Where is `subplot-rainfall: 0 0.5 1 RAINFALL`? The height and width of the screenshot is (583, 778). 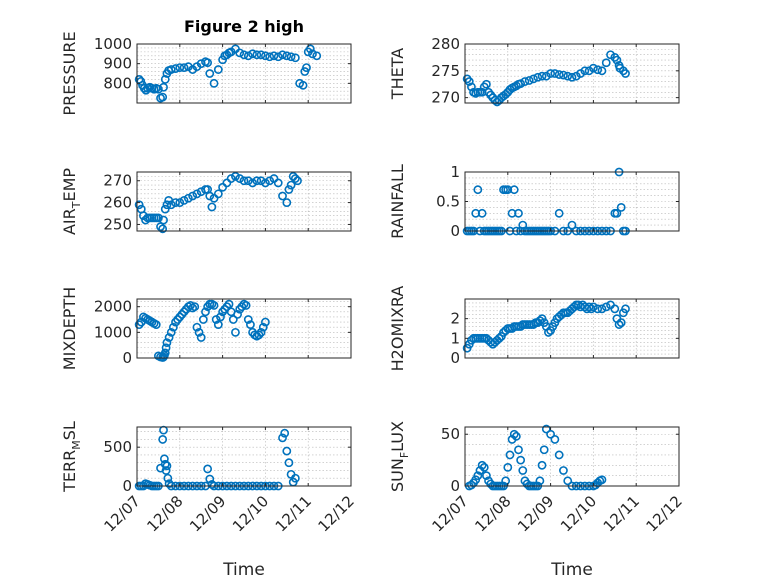
subplot-rainfall: 0 0.5 1 RAINFALL is located at coordinates (534, 201).